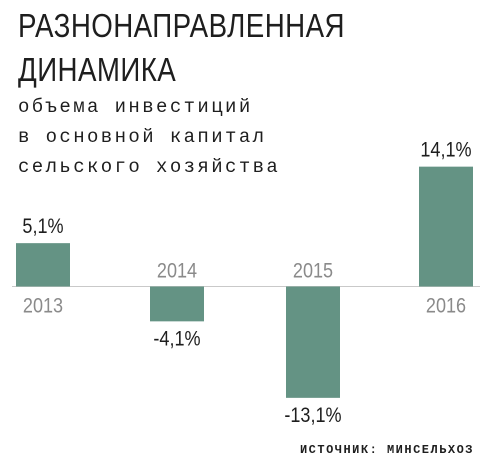 The height and width of the screenshot is (466, 488). I want to click on title-line-2: ДИНАМИКА, so click(97, 69).